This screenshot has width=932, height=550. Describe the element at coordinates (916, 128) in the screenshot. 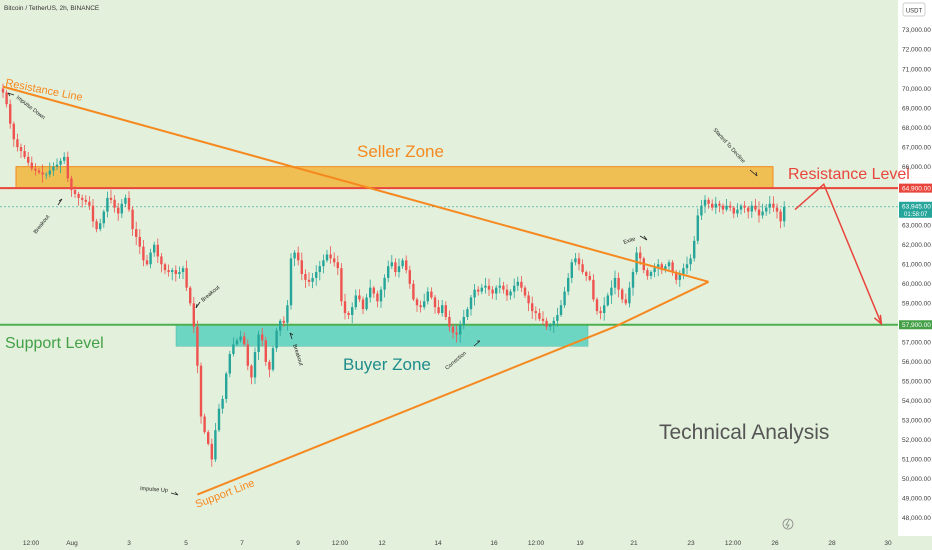

I see `y-tick-label: 68,000.00` at that location.